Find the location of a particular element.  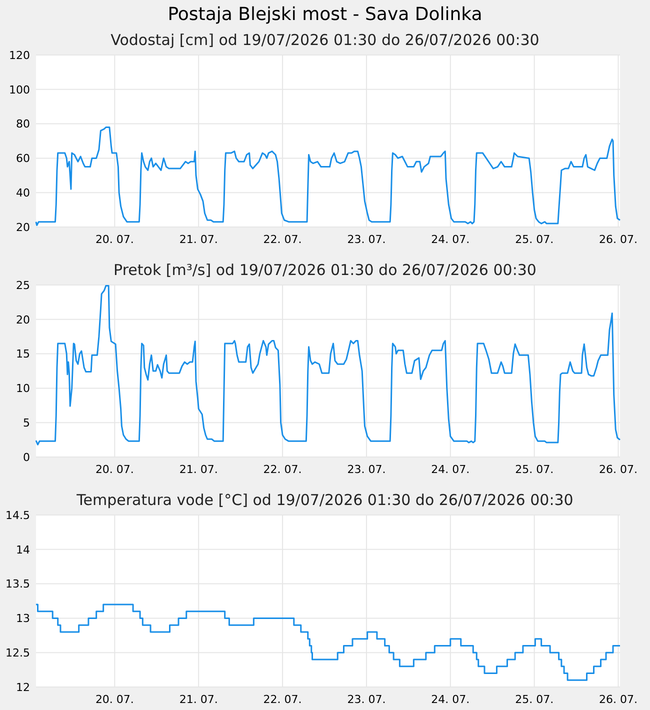

y-tick-label: 0 is located at coordinates (26, 457).